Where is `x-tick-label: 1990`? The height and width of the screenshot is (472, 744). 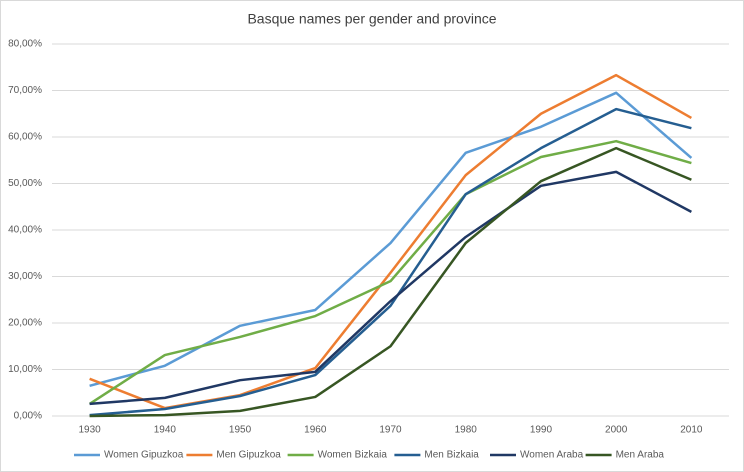 x-tick-label: 1990 is located at coordinates (541, 430).